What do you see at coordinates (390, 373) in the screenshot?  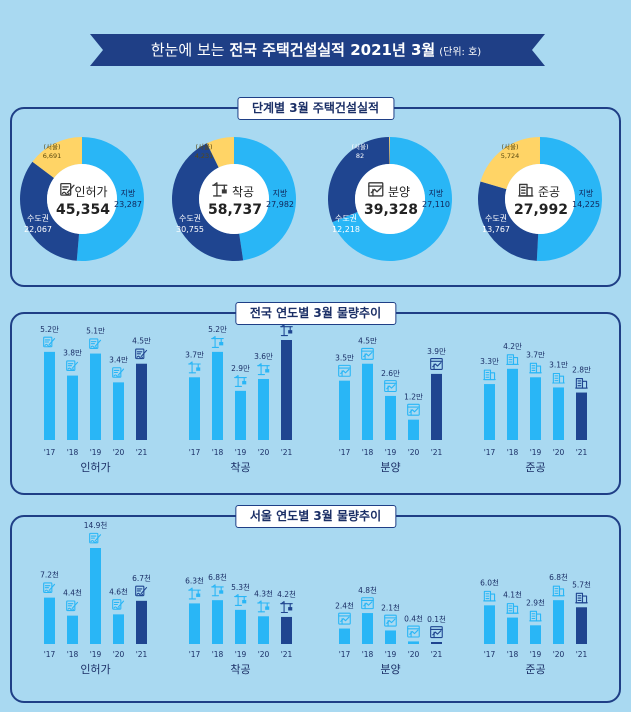 I see `bar-value-label: 2.6만` at bounding box center [390, 373].